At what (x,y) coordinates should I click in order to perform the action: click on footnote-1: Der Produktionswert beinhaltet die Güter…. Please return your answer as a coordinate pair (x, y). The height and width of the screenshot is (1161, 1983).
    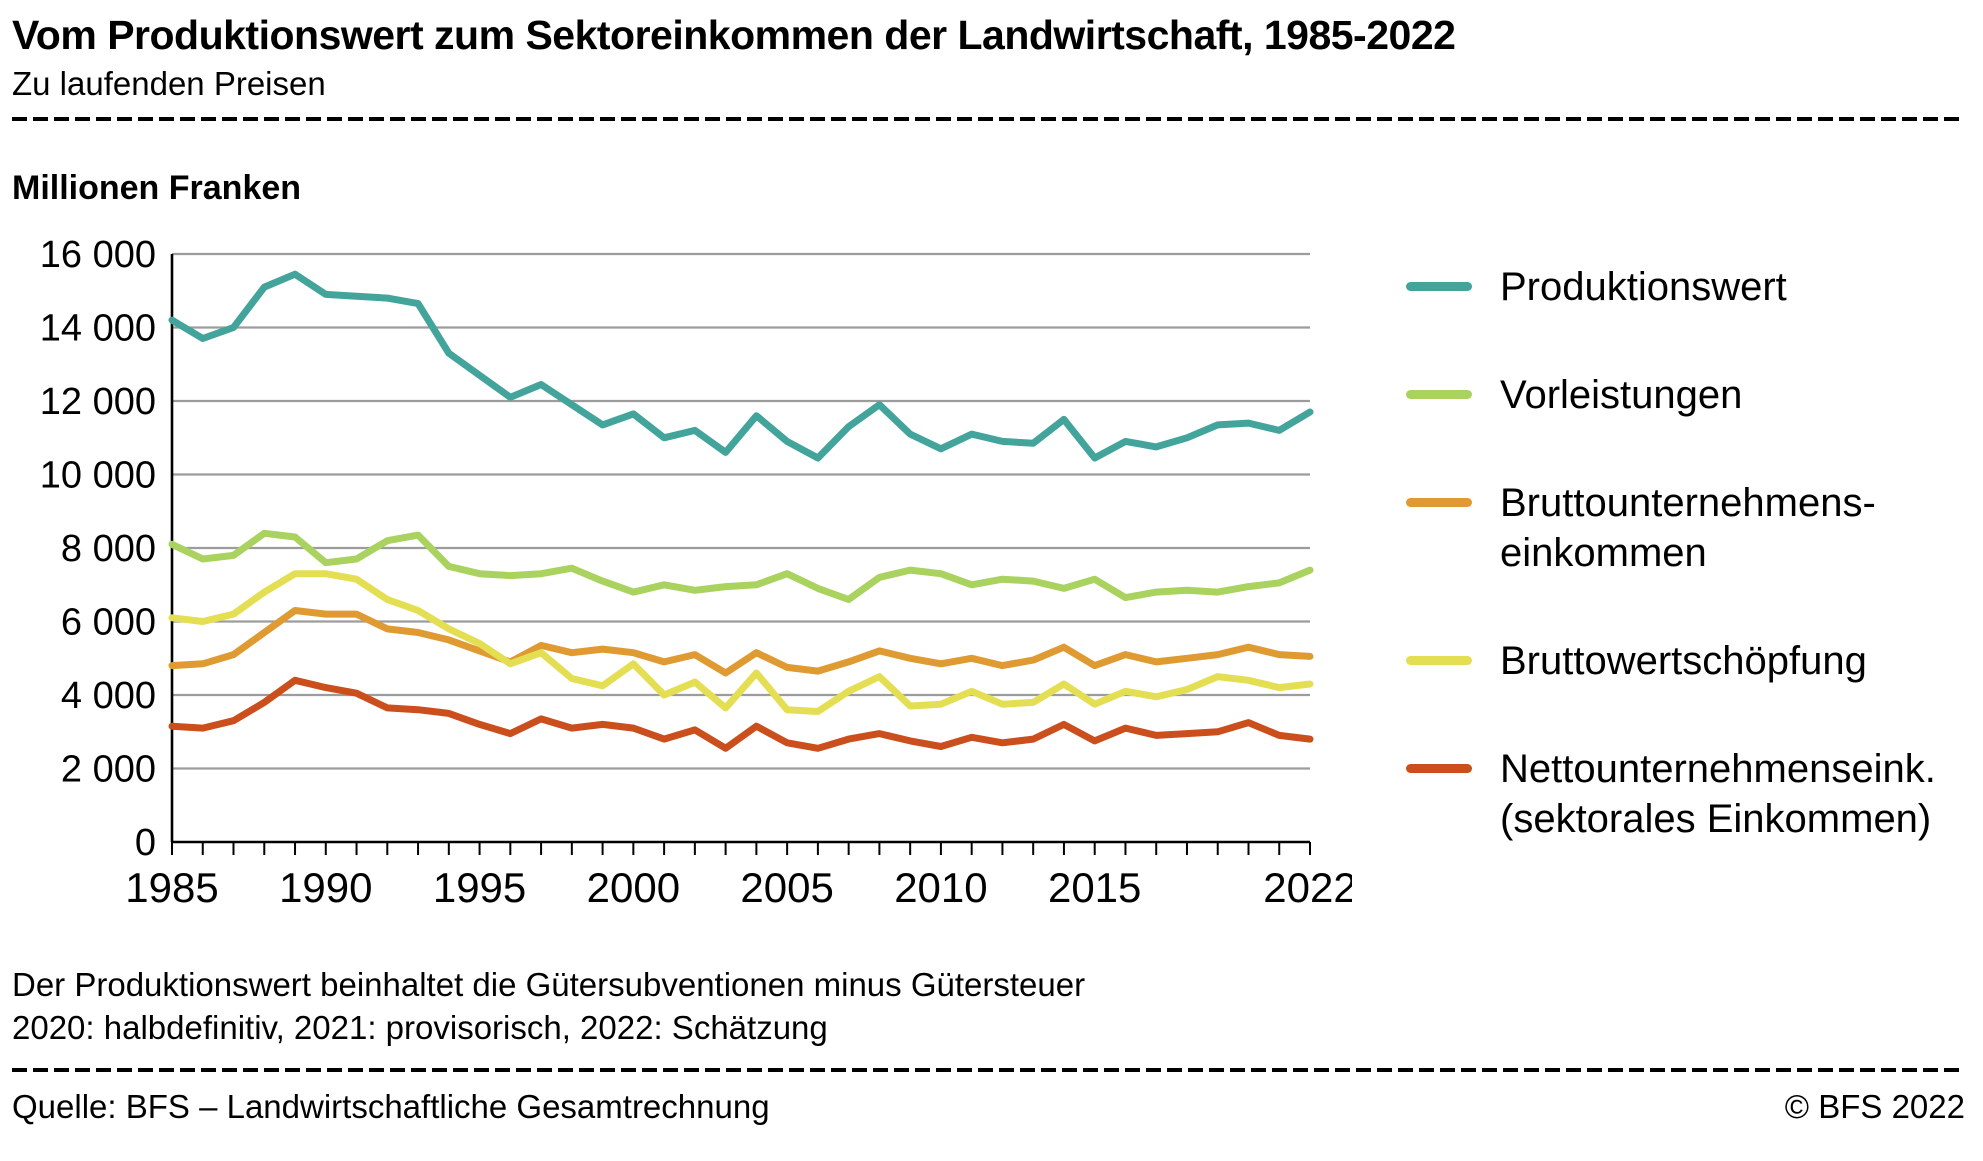
    Looking at the image, I should click on (549, 984).